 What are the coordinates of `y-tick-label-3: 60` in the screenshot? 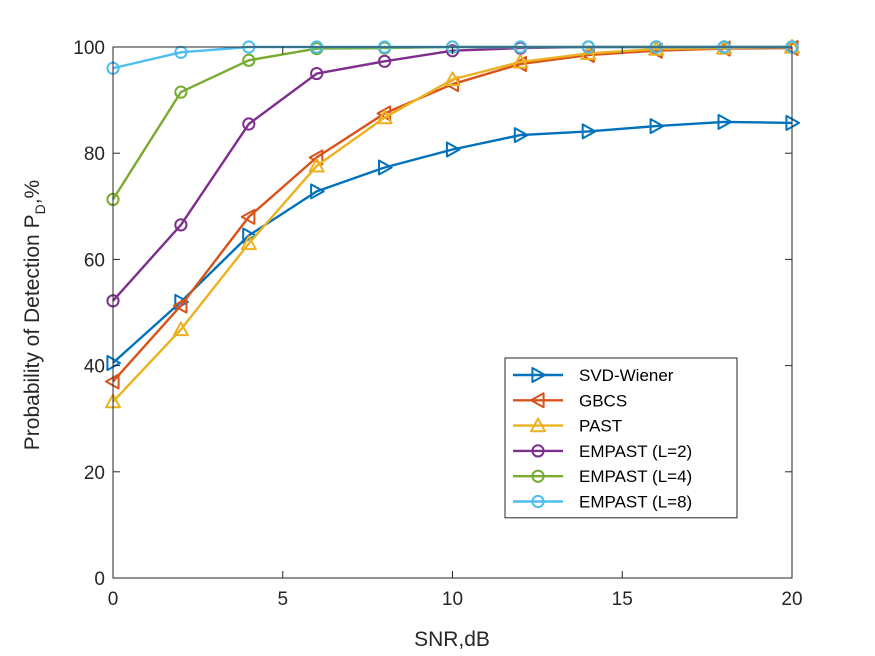 It's located at (94, 260).